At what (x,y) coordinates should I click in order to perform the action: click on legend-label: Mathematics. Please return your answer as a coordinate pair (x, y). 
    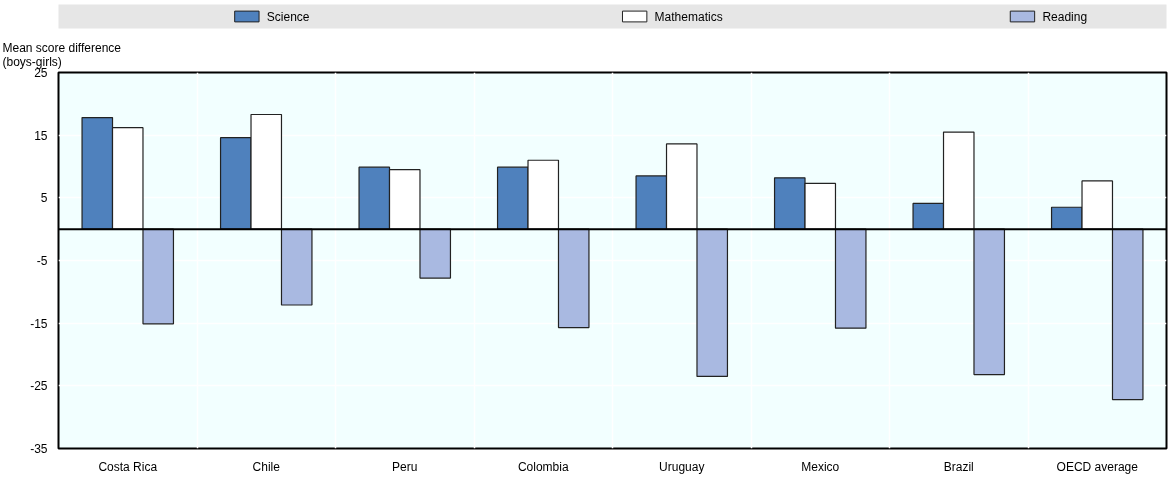
    Looking at the image, I should click on (688, 16).